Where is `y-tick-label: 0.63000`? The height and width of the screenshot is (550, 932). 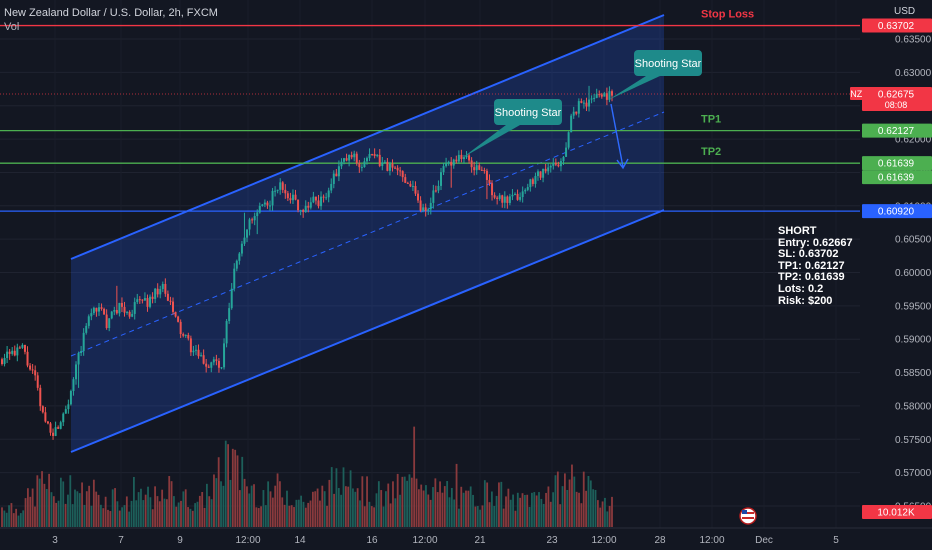 y-tick-label: 0.63000 is located at coordinates (913, 73).